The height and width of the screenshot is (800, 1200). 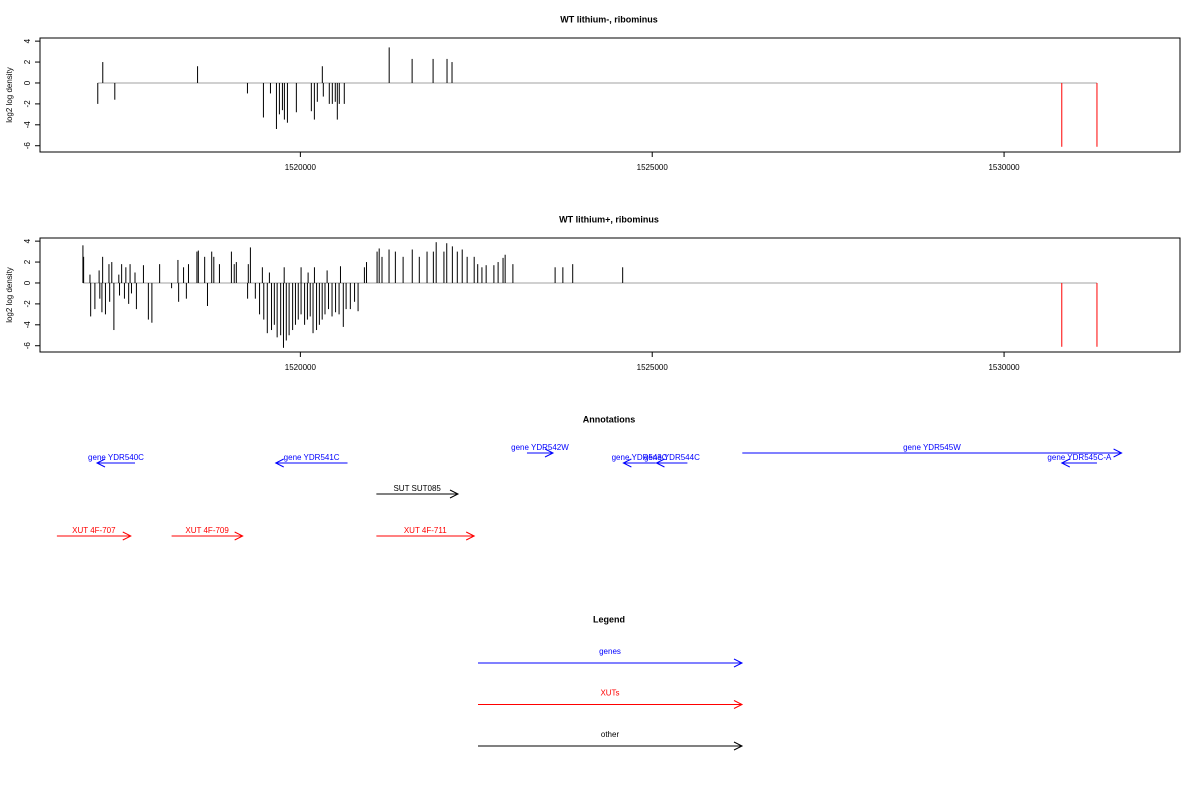 I want to click on feature-label: gene YDR544C, so click(x=672, y=457).